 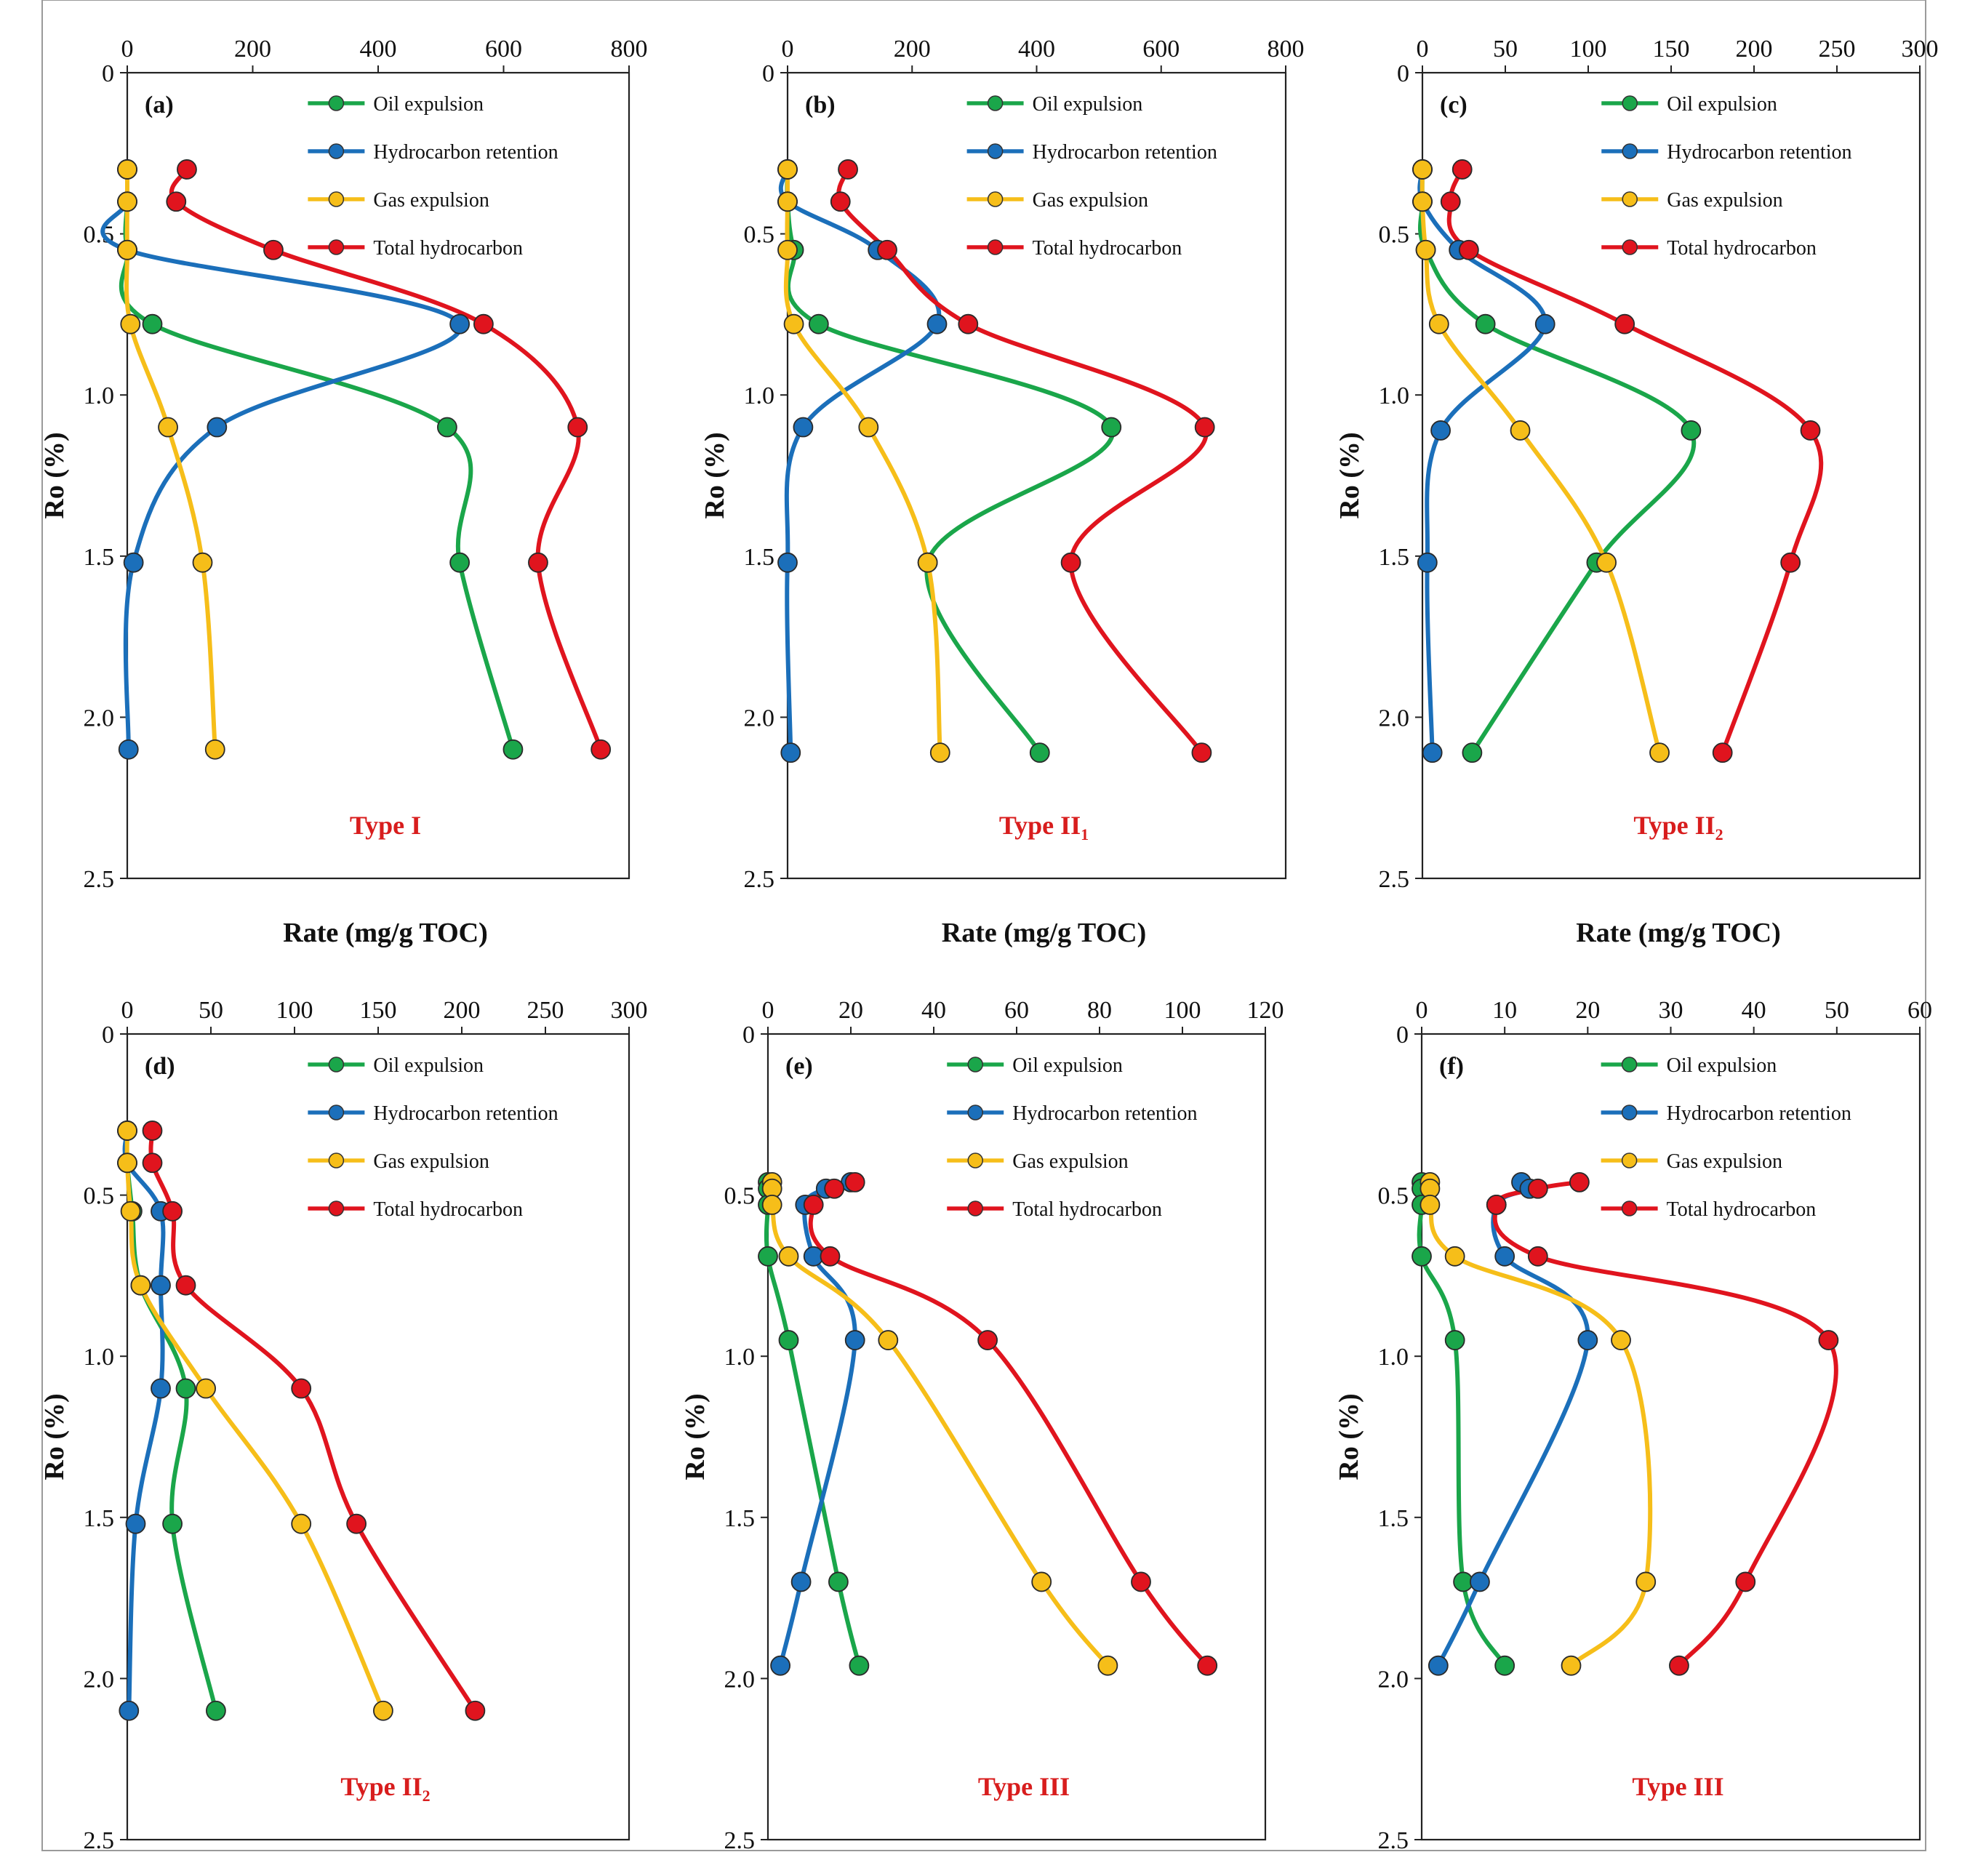 I want to click on type-label: Type I, so click(x=386, y=825).